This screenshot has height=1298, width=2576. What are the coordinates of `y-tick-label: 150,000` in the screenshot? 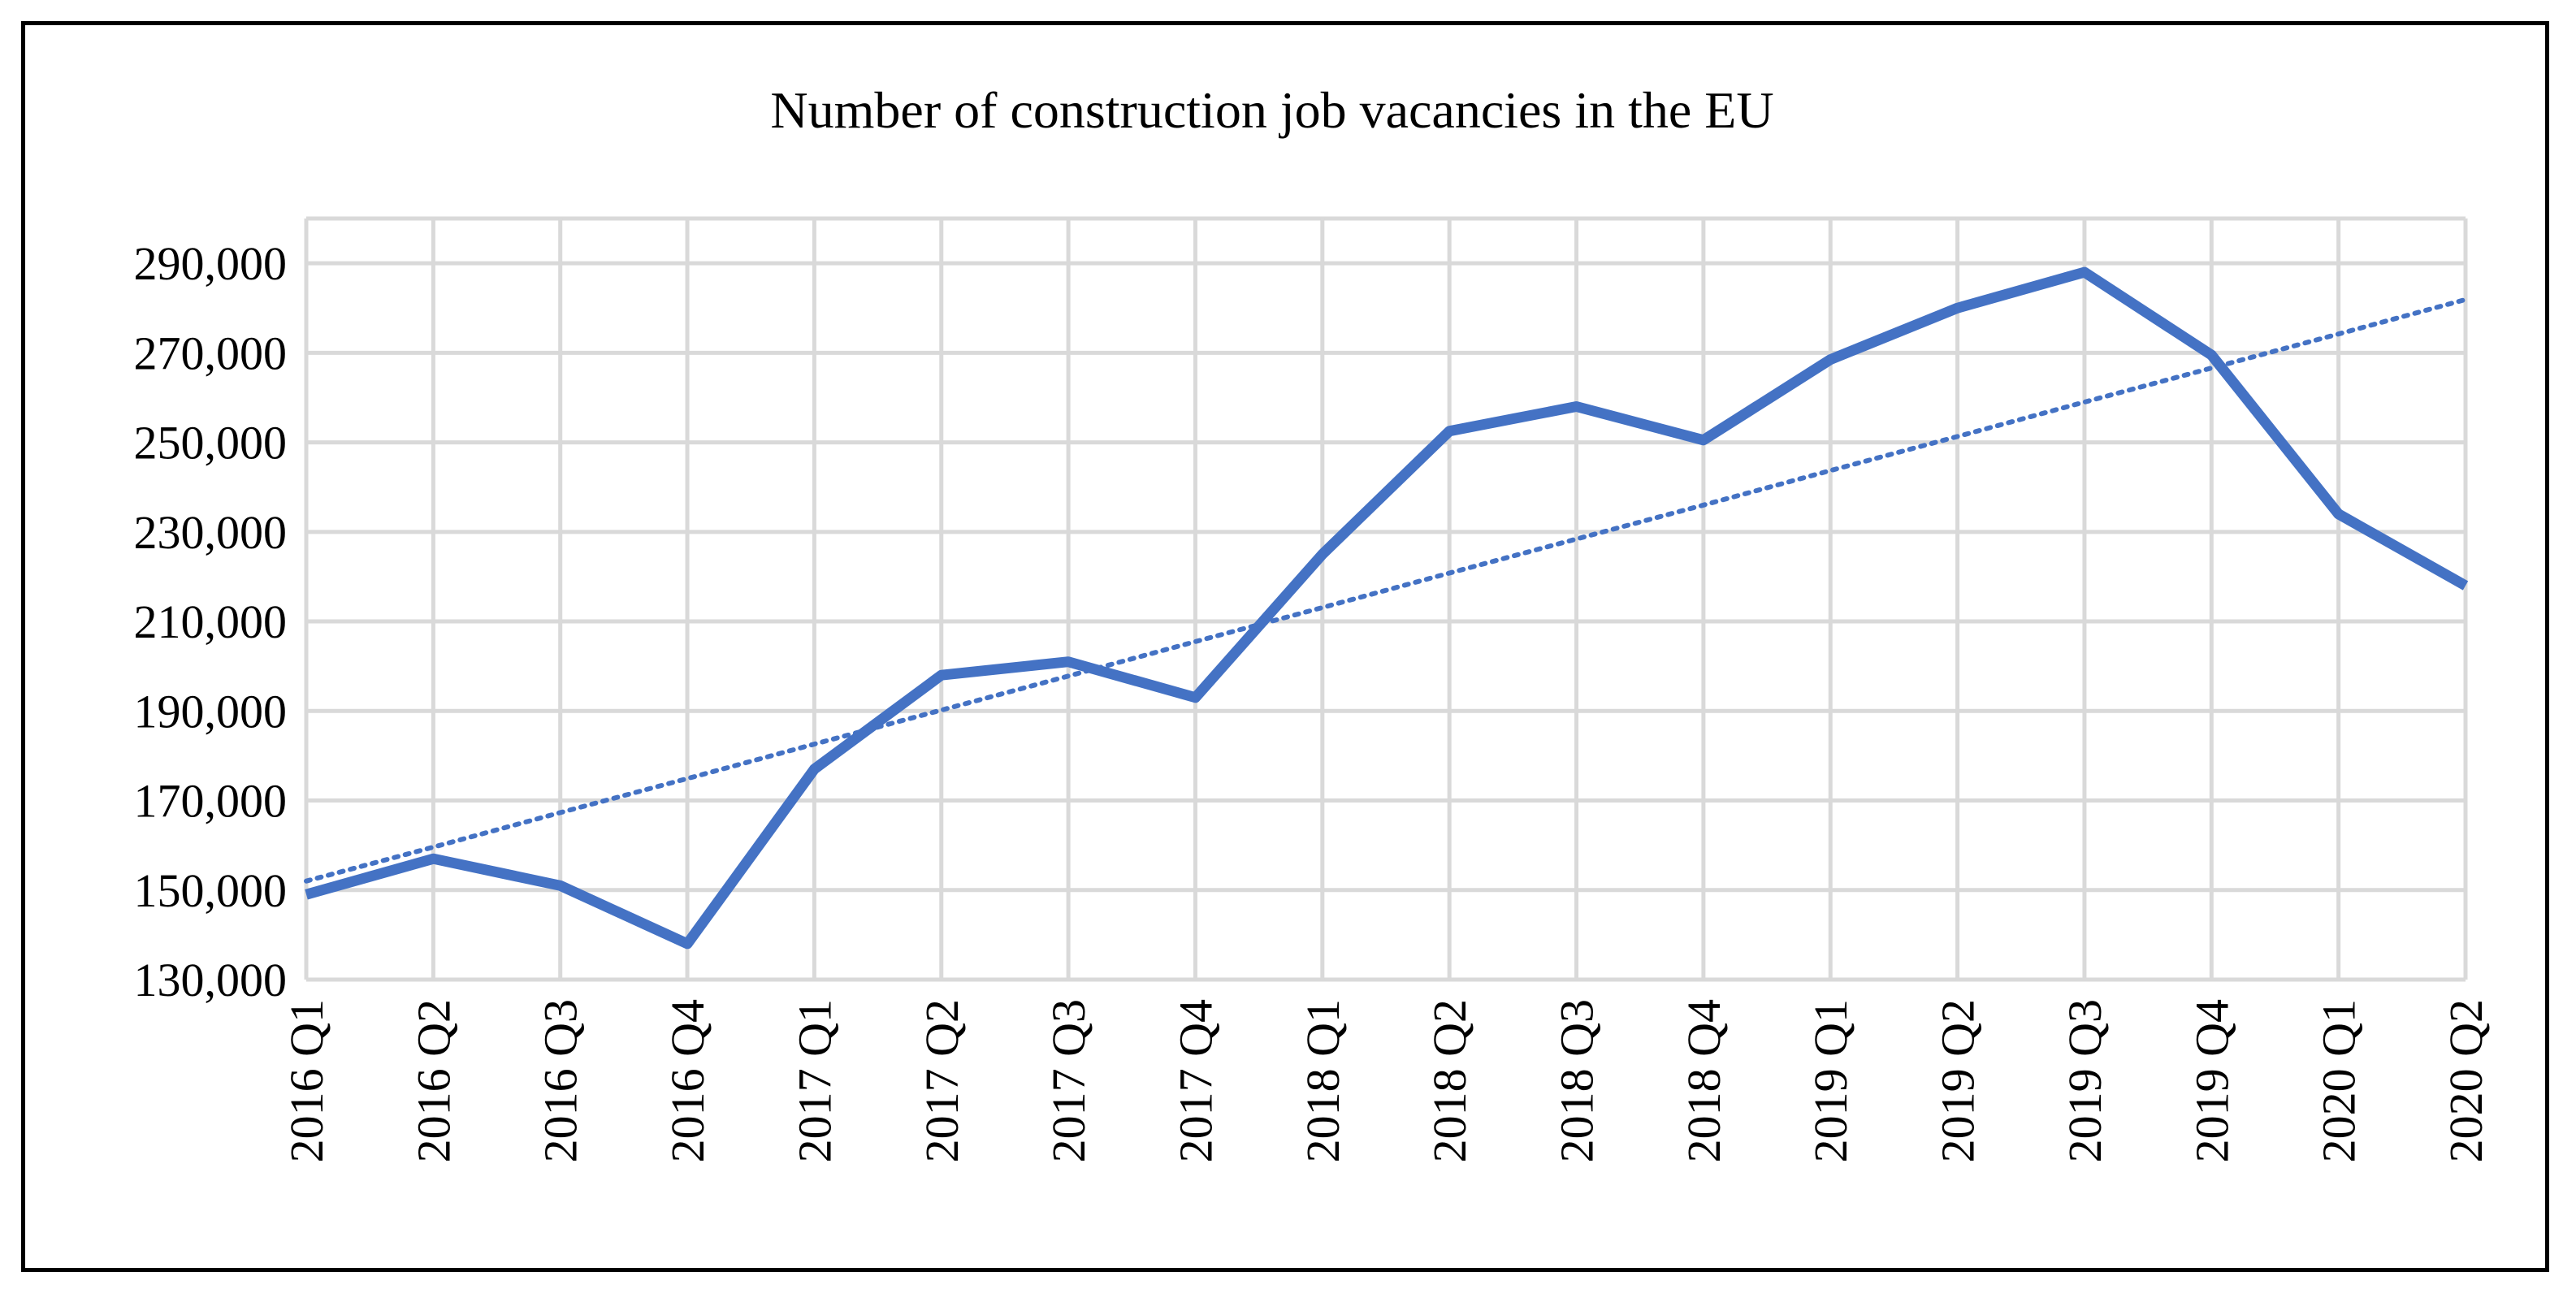 It's located at (211, 890).